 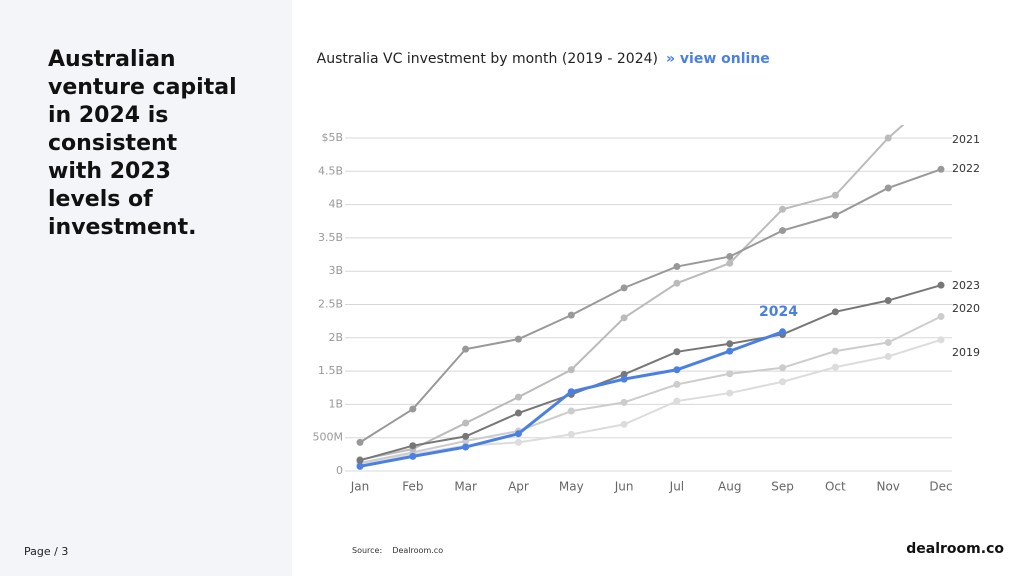 I want to click on source: Source: Dealroom.co, so click(x=397, y=550).